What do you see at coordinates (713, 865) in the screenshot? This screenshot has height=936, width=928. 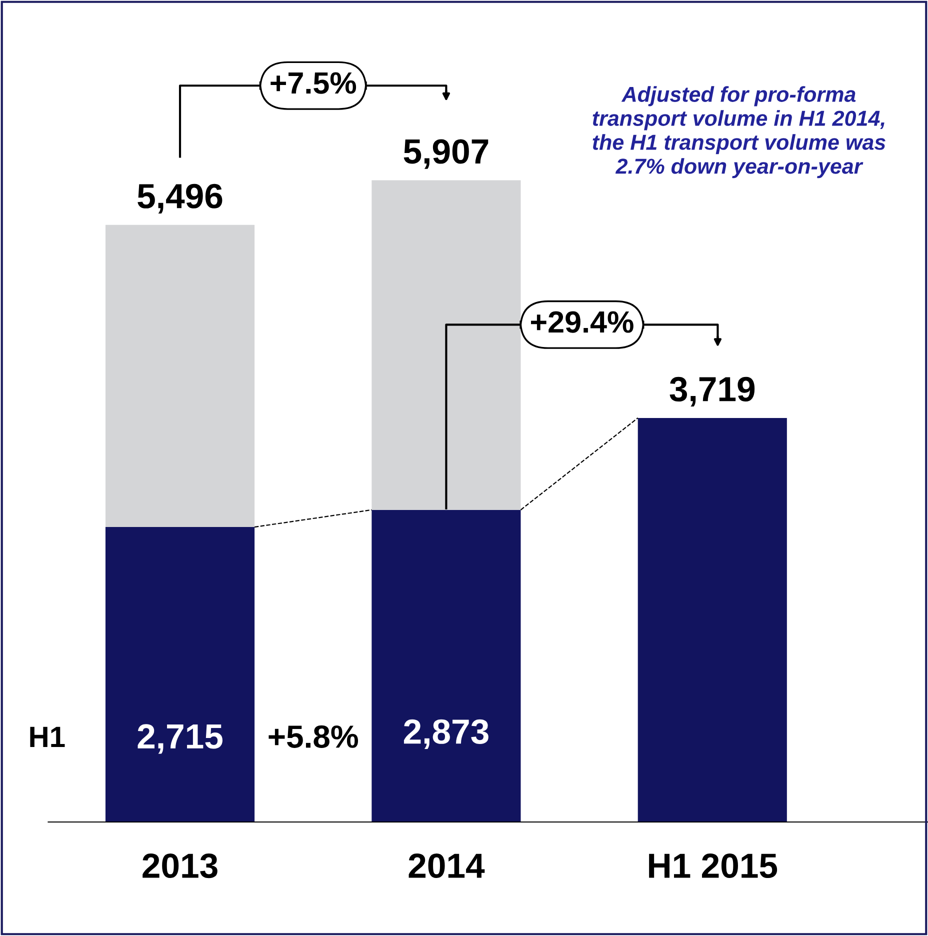 I see `x-tick-label: H1 2015` at bounding box center [713, 865].